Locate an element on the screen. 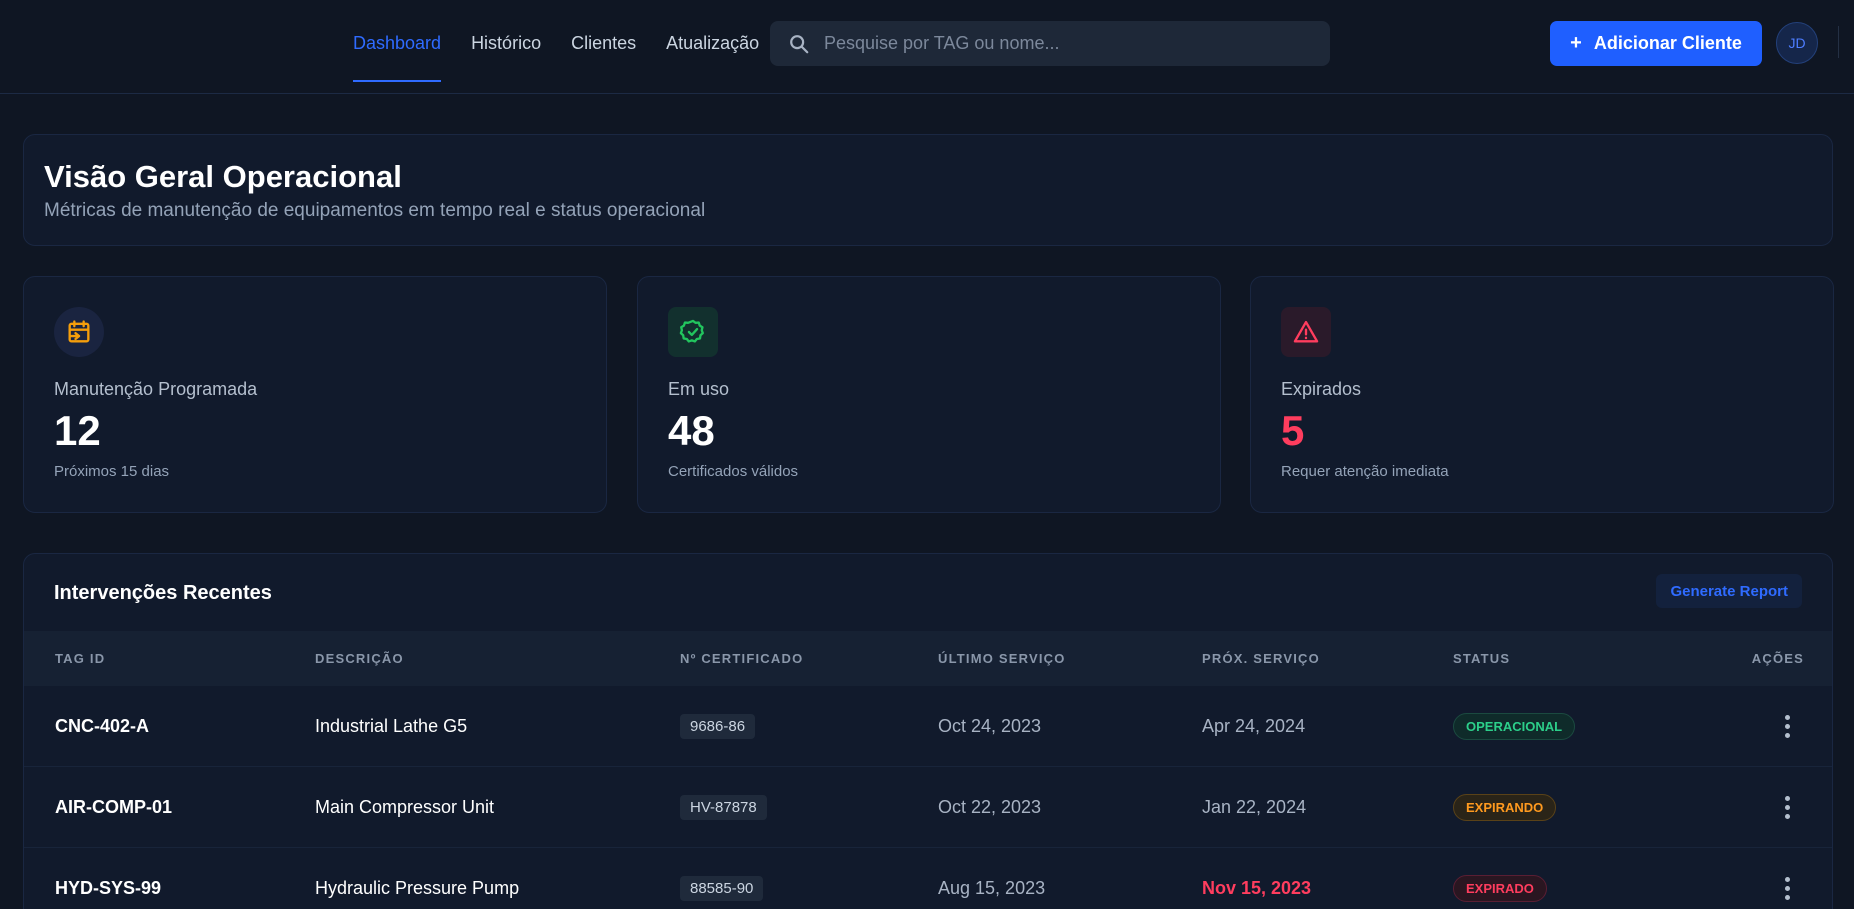 The width and height of the screenshot is (1854, 909). cell-tag: AIR-COMP-01 is located at coordinates (114, 807).